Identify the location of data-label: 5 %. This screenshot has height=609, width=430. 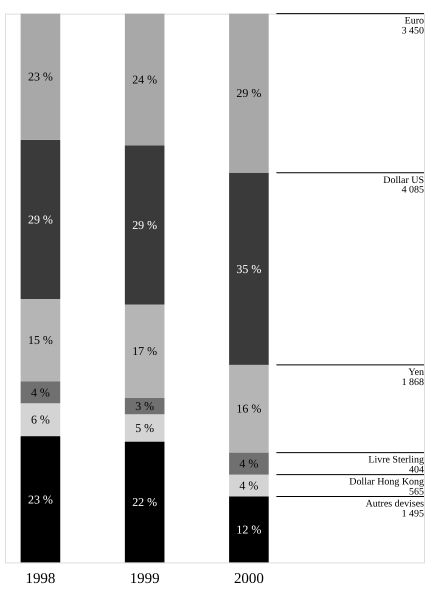
(144, 427).